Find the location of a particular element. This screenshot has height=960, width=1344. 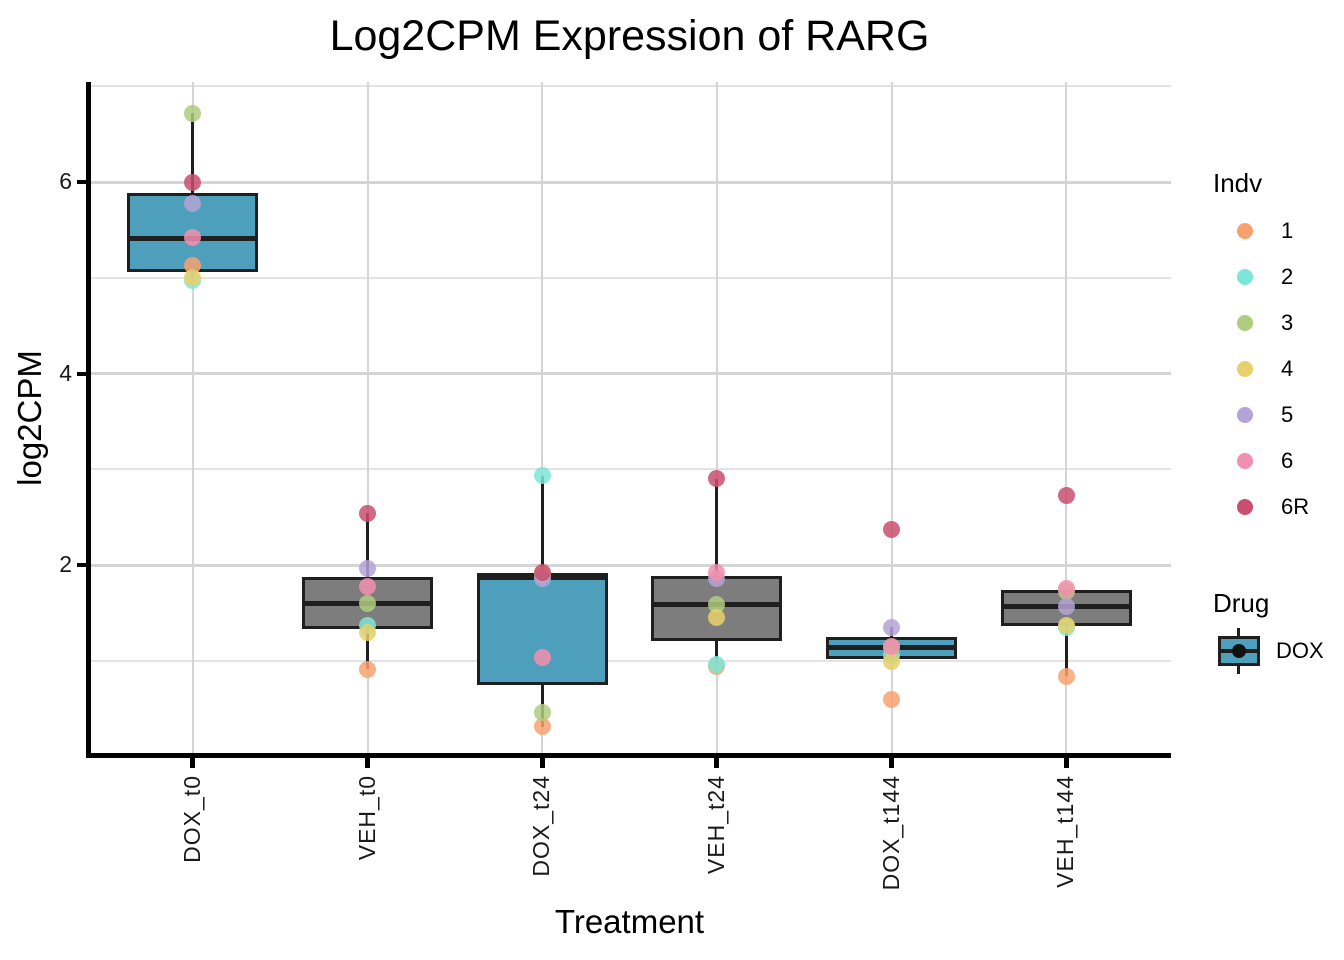

legend-entry-label: 6R is located at coordinates (1295, 506).